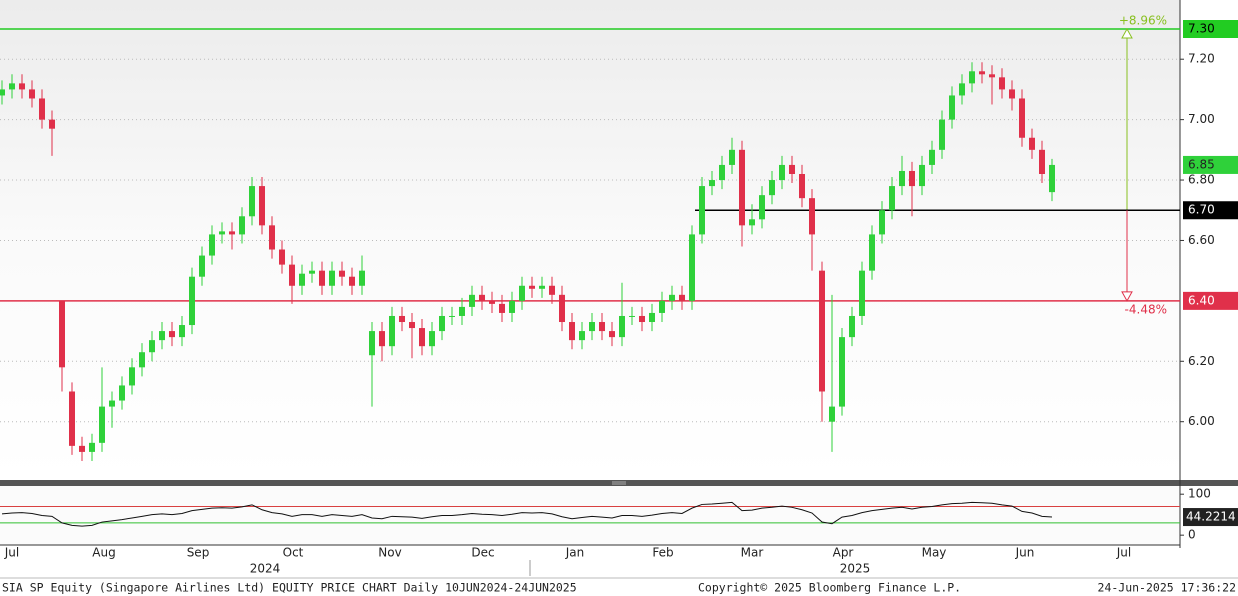 The image size is (1238, 596). What do you see at coordinates (1143, 20) in the screenshot?
I see `level-annotation: +8.96%` at bounding box center [1143, 20].